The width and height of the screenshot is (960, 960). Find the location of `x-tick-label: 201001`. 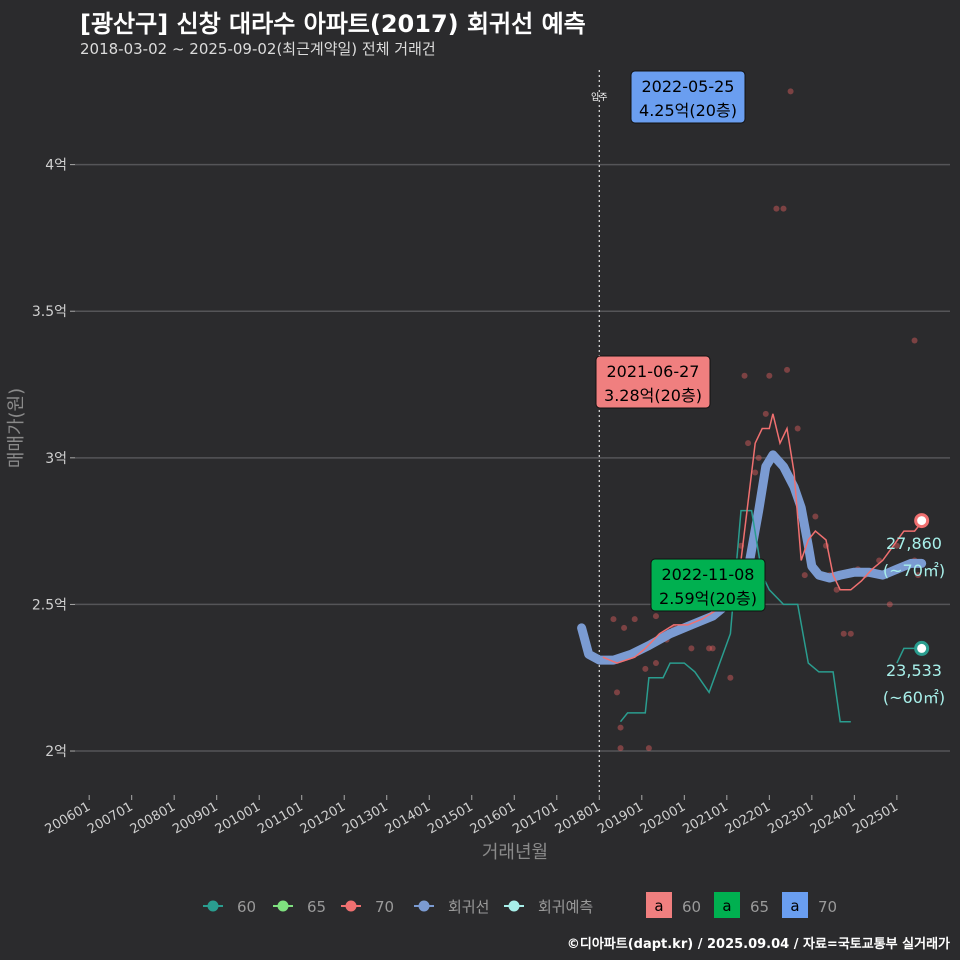

x-tick-label: 201001 is located at coordinates (238, 818).